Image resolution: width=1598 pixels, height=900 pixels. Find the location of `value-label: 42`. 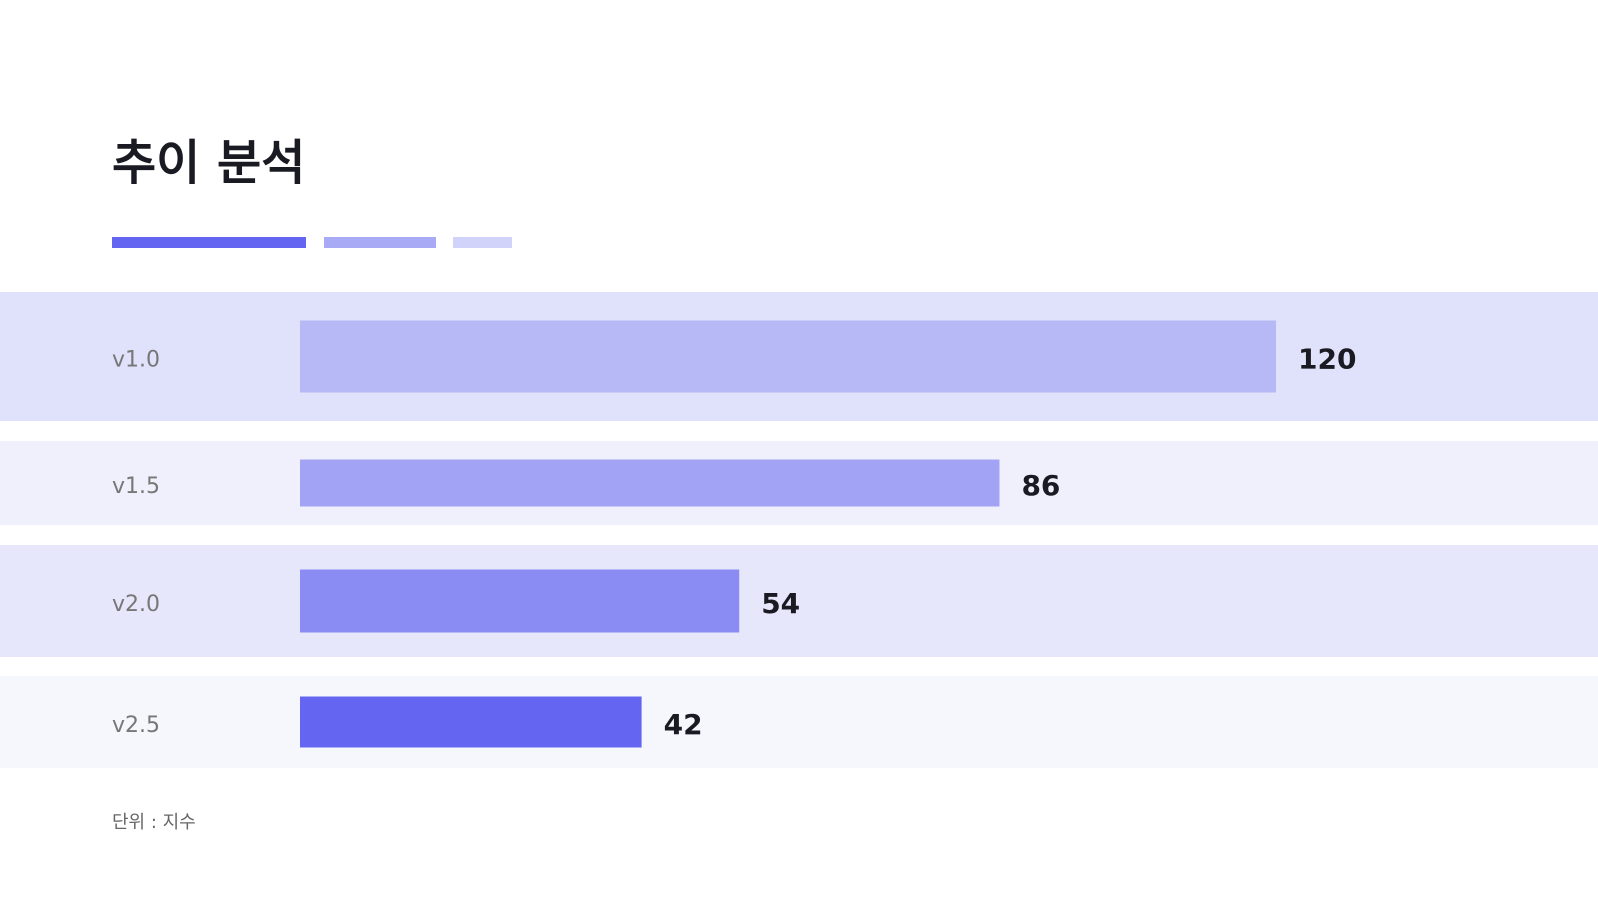

value-label: 42 is located at coordinates (683, 724).